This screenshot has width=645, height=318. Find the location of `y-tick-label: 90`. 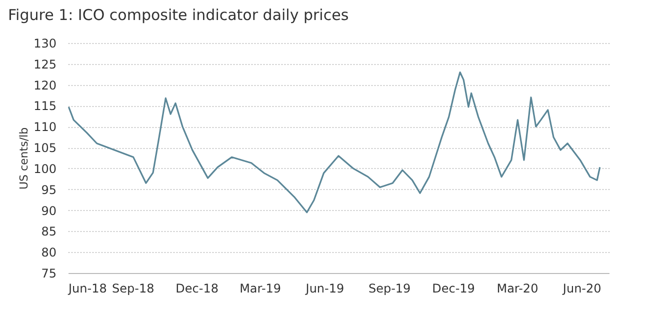

y-tick-label: 90 is located at coordinates (48, 211).